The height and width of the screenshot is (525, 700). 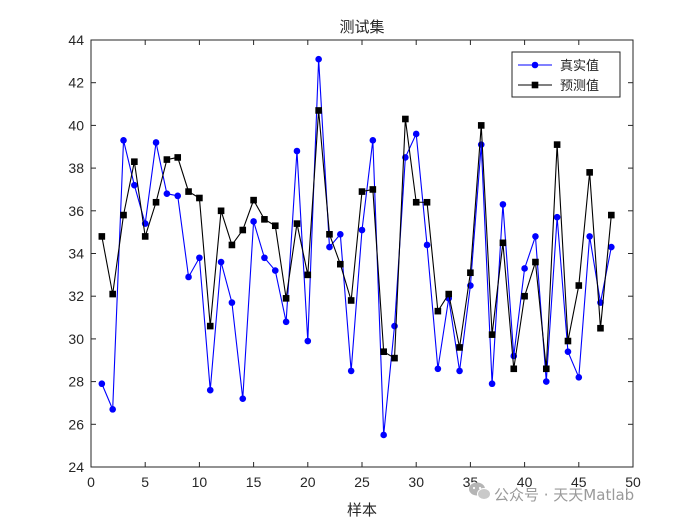 I want to click on legend-item: 预测值, so click(x=558, y=86).